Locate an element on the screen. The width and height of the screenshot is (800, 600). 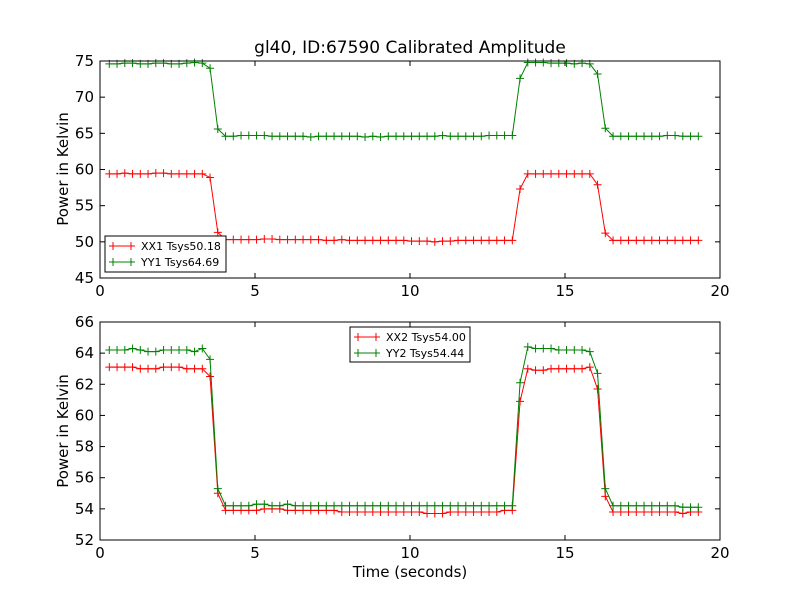
chart-1-ylabel: Power in Kelvin is located at coordinates (63, 169).